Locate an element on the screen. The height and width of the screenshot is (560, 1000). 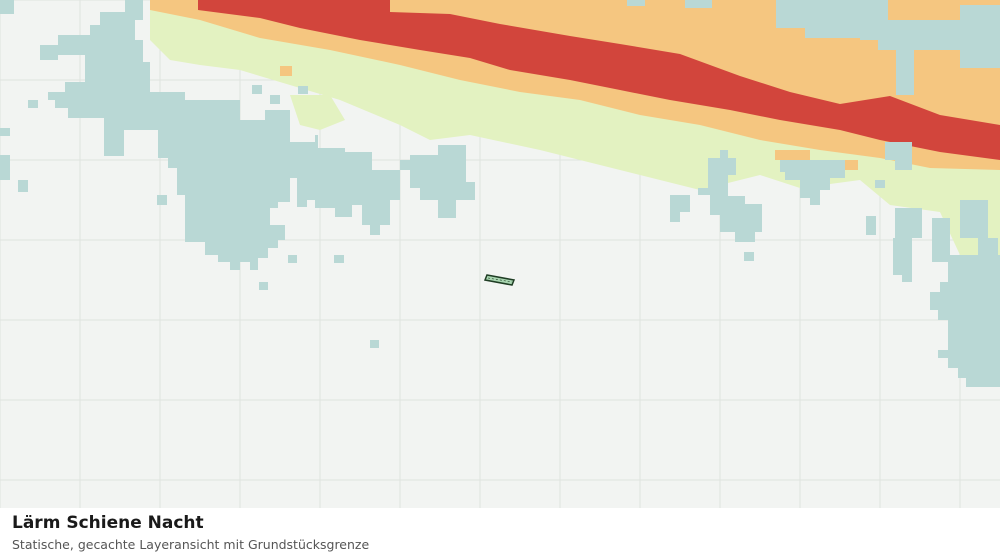
parcel-hatch is located at coordinates (500, 280).